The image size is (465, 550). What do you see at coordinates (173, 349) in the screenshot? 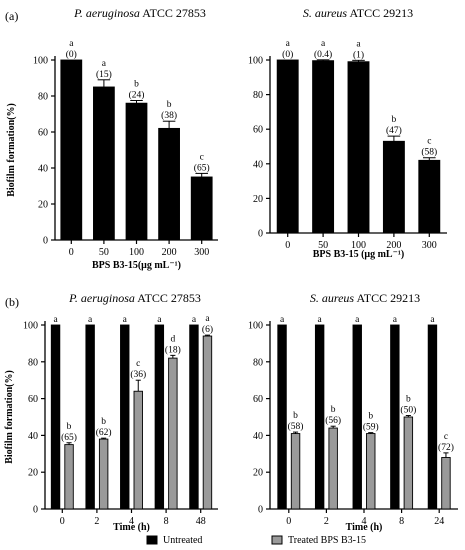
I see `inhibition-label: (18)` at bounding box center [173, 349].